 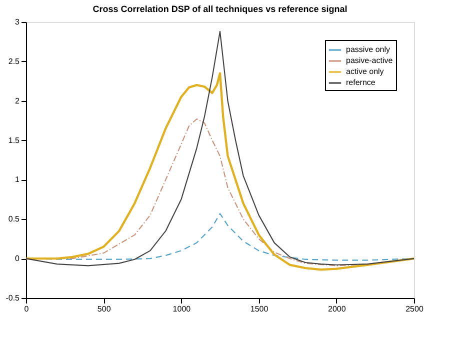 I want to click on x-tick-label: 1500, so click(x=259, y=309).